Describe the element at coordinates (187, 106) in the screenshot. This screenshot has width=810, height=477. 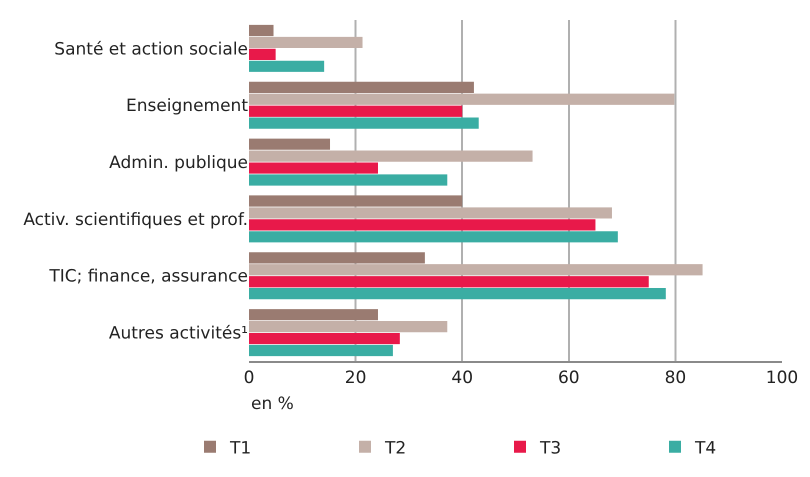
I see `y-tick-label: Enseignement` at that location.